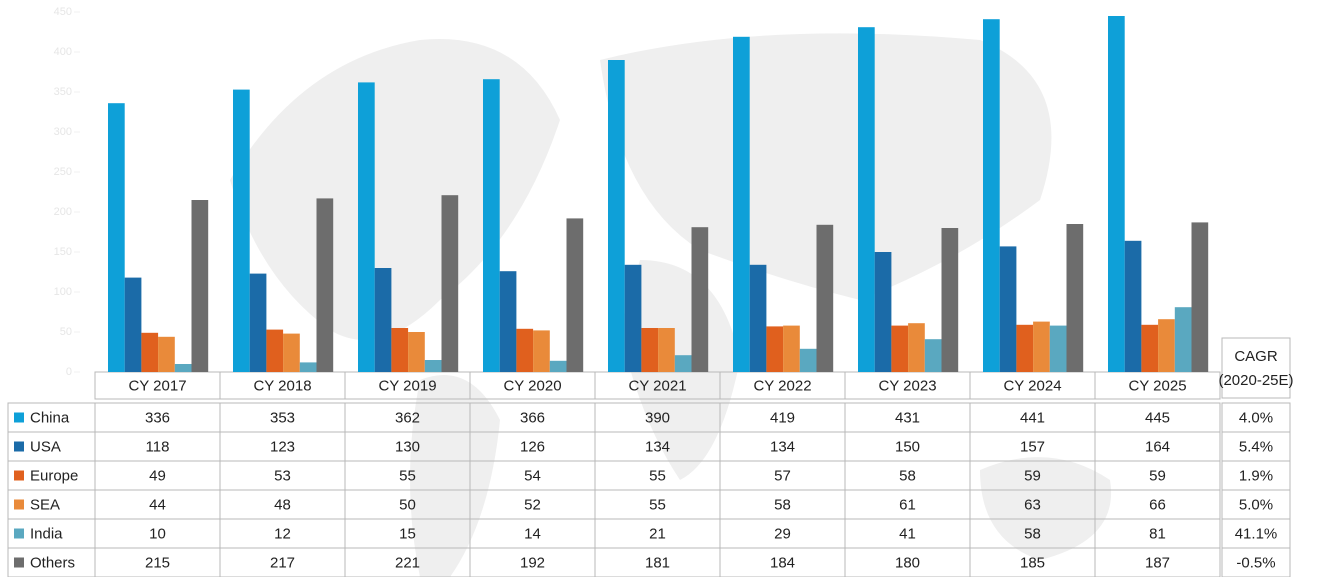 This screenshot has width=1319, height=577. What do you see at coordinates (532, 533) in the screenshot?
I see `table-value: 14` at bounding box center [532, 533].